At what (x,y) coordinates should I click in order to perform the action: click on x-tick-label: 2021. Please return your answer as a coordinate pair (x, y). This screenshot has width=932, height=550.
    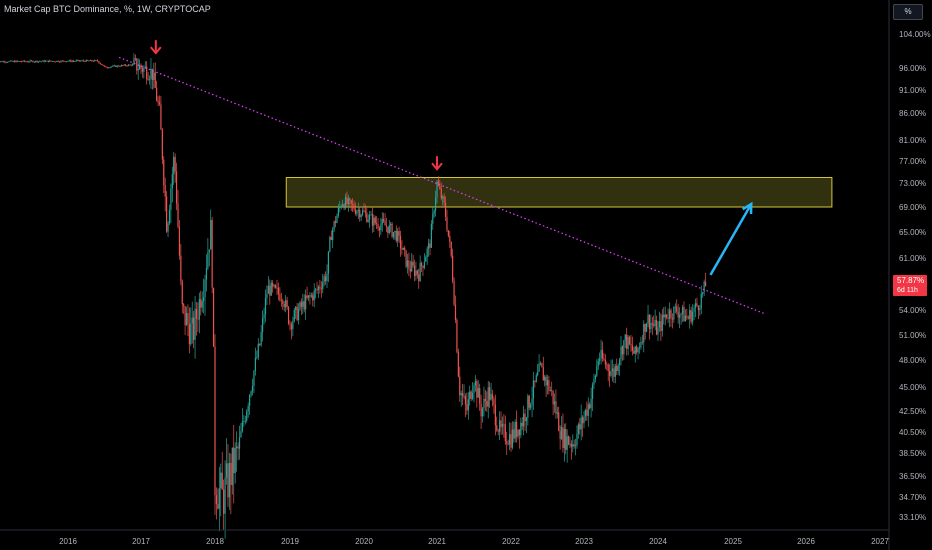
    Looking at the image, I should click on (437, 541).